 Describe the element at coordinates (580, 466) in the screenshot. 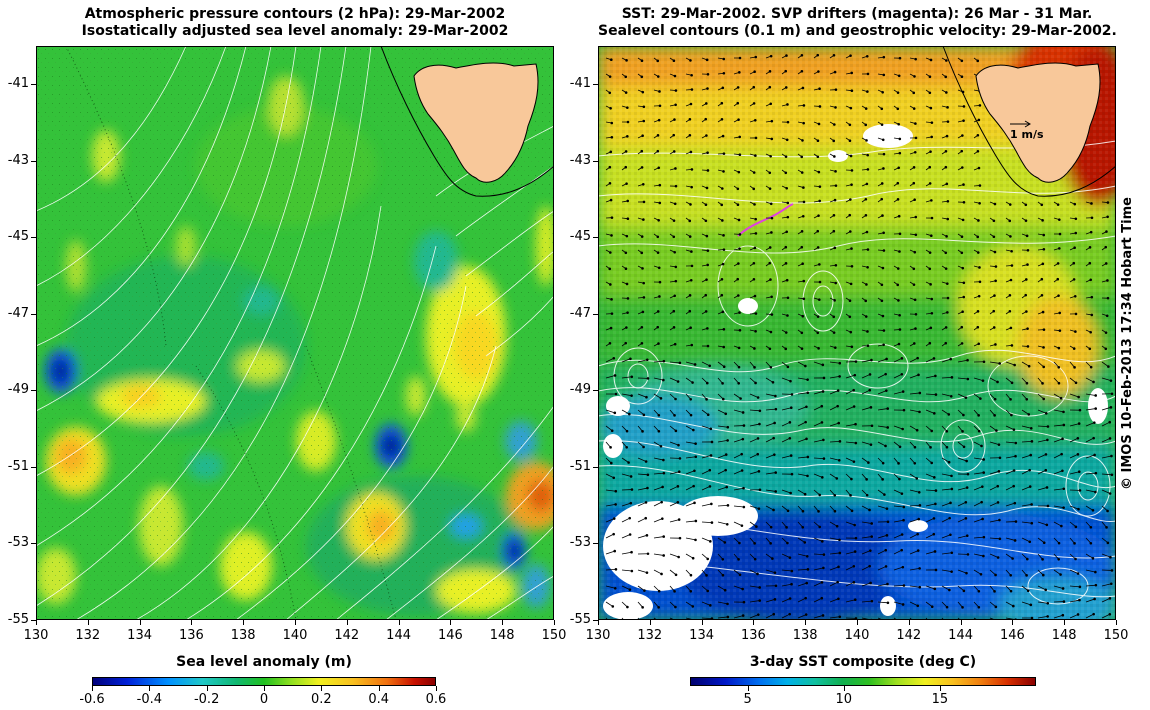

I see `y-tick-label: -51` at that location.